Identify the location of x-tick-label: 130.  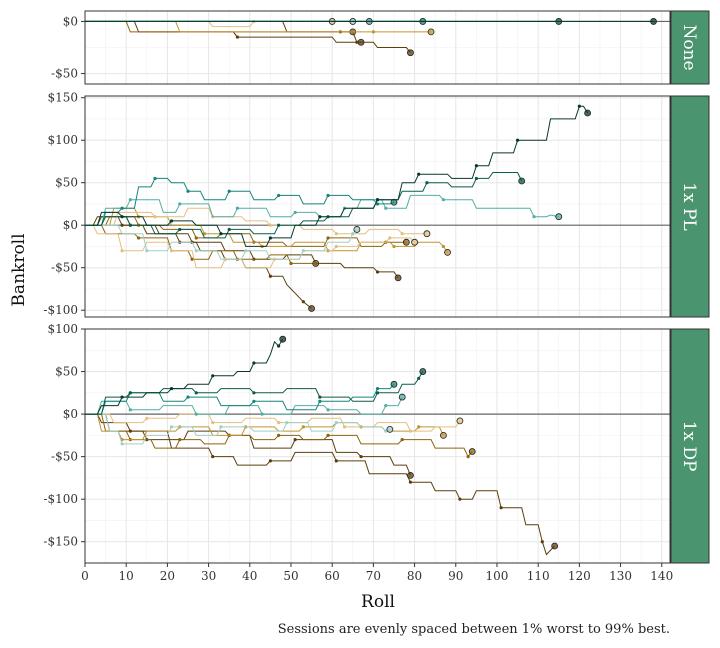
(620, 576).